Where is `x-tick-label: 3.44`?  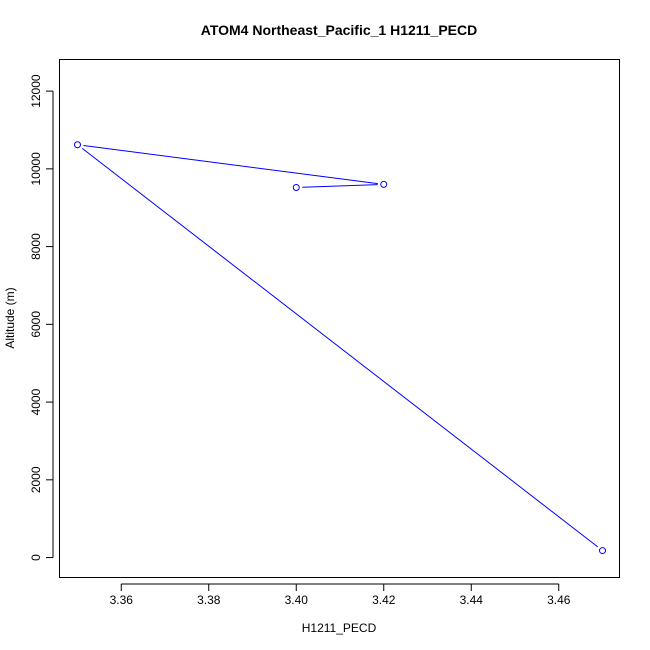
x-tick-label: 3.44 is located at coordinates (472, 600).